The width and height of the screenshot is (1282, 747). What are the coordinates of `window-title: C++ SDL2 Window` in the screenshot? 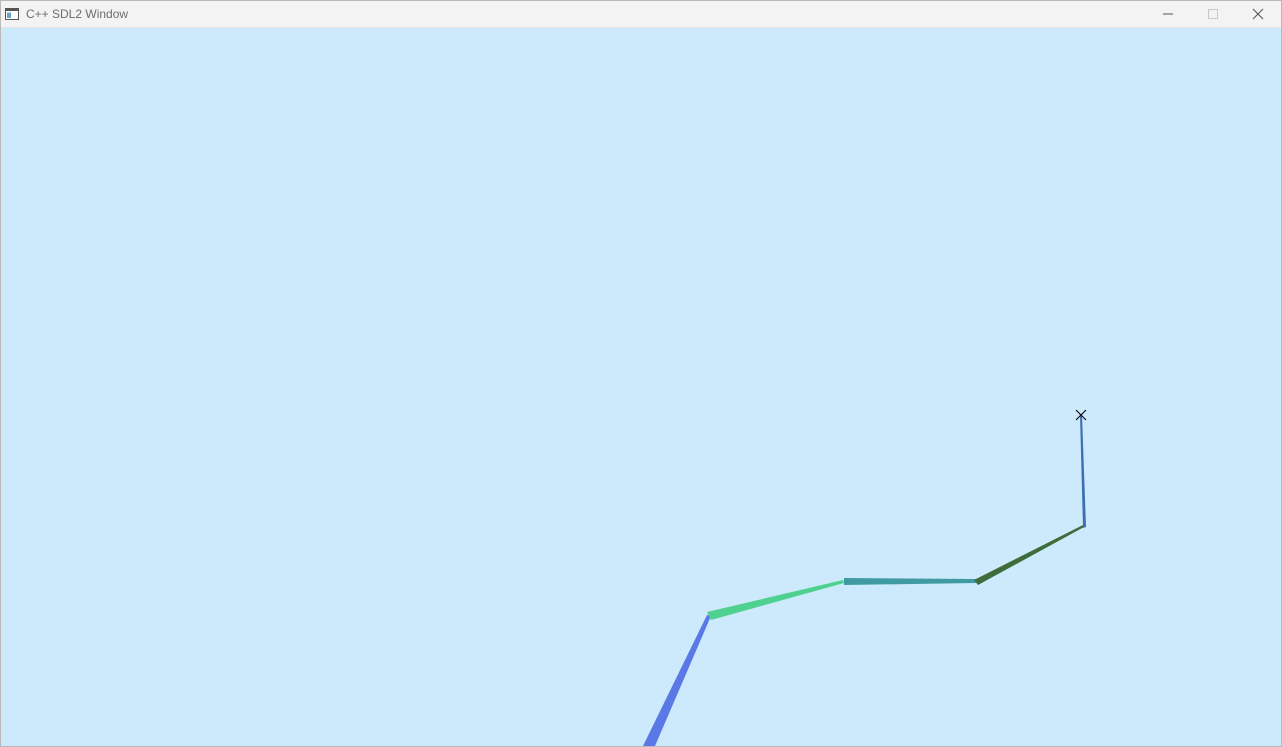 It's located at (77, 14).